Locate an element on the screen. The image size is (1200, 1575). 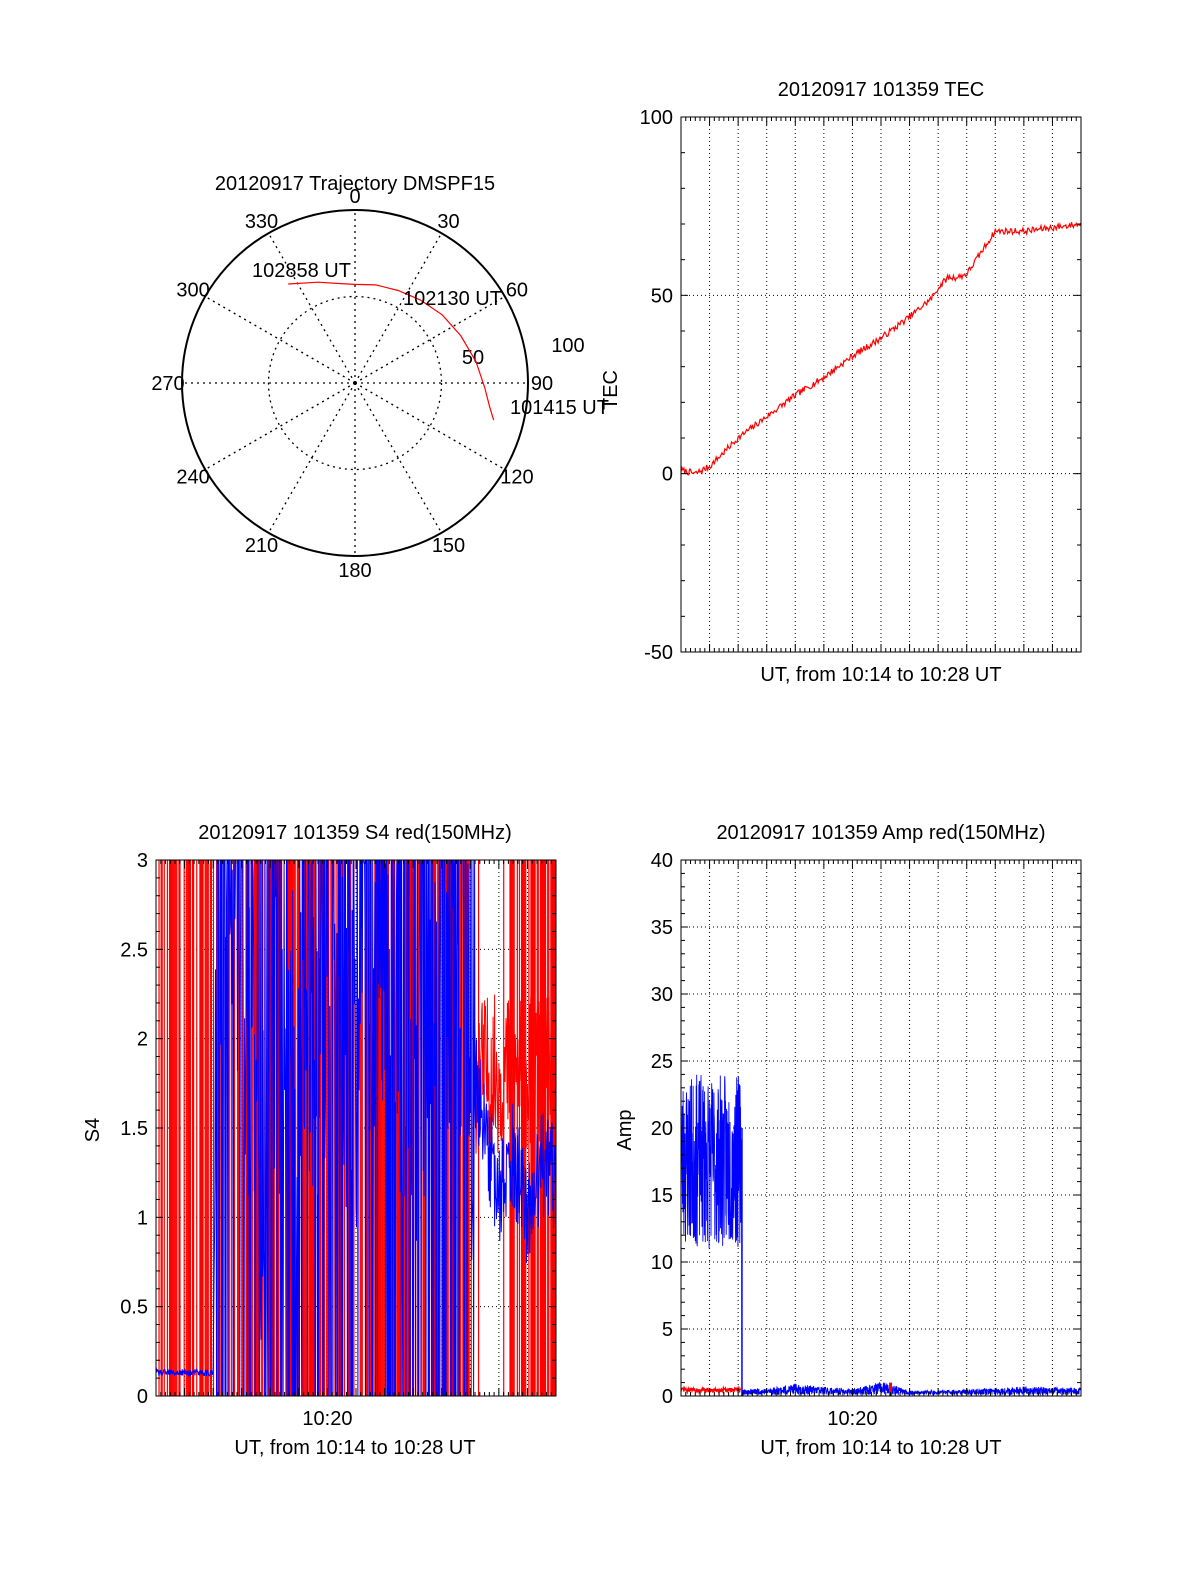
tec-xlabel: UT, from 10:14 to 10:28 UT is located at coordinates (880, 675).